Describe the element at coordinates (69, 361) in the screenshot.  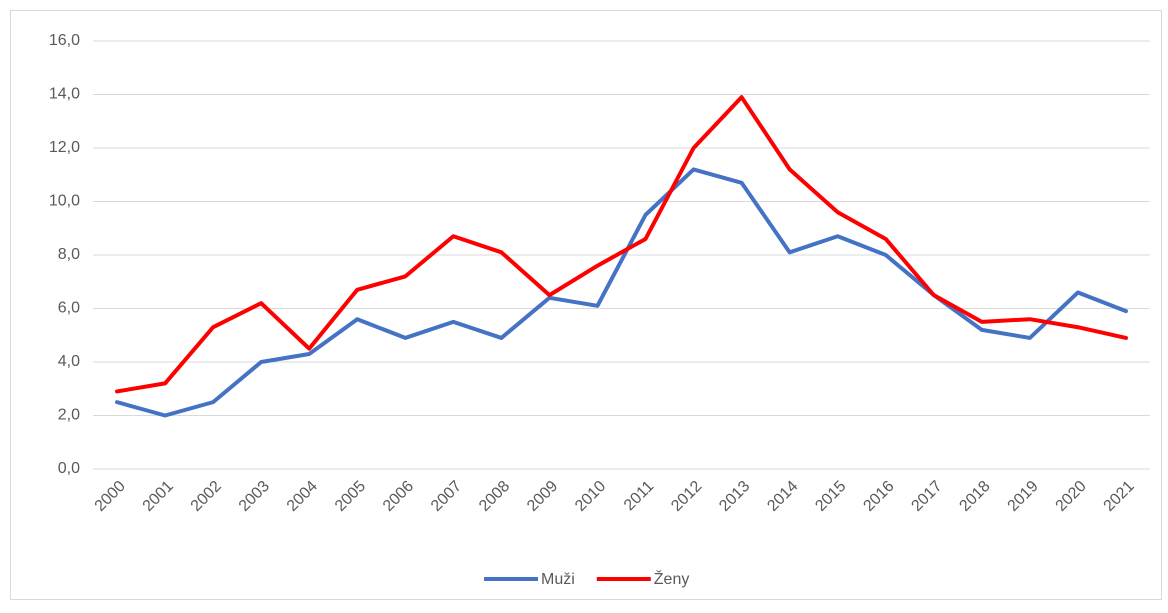
I see `y-tick-label: 4,0` at that location.